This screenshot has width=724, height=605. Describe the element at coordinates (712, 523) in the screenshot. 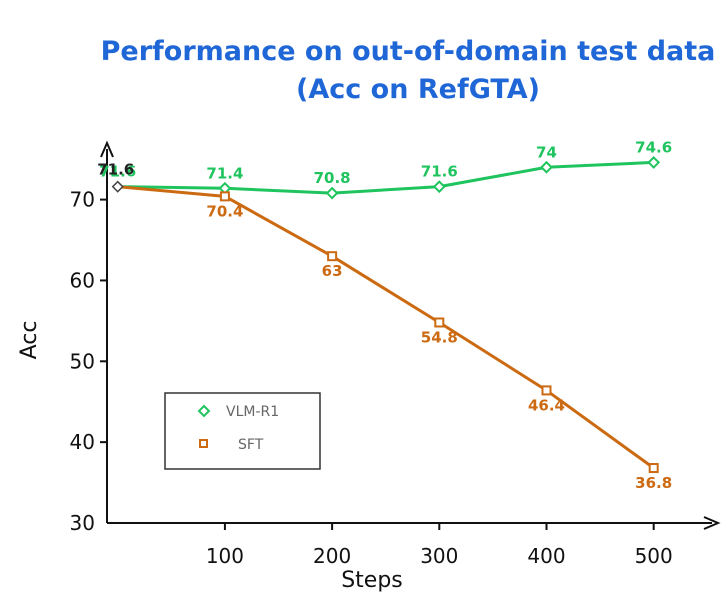

I see `x-axis-arrow` at that location.